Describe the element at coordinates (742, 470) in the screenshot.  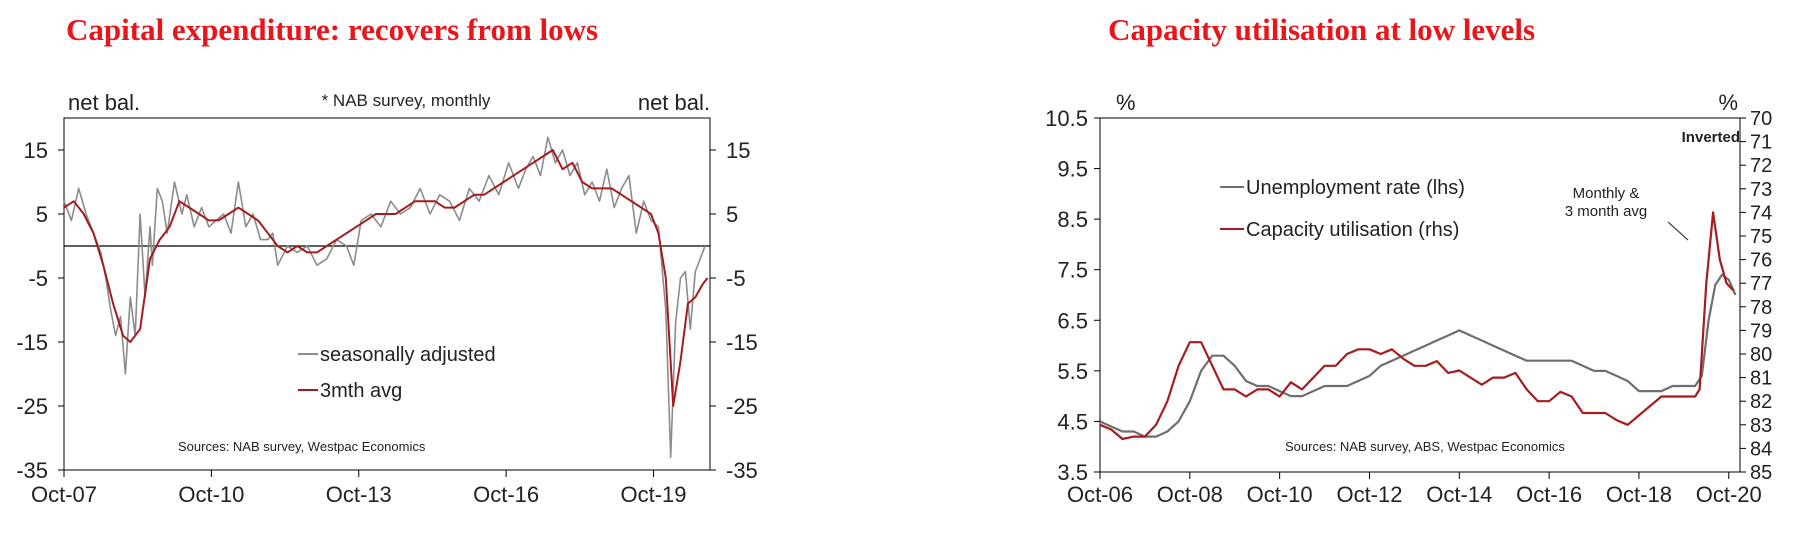
I see `y-tick-label-right: -35` at that location.